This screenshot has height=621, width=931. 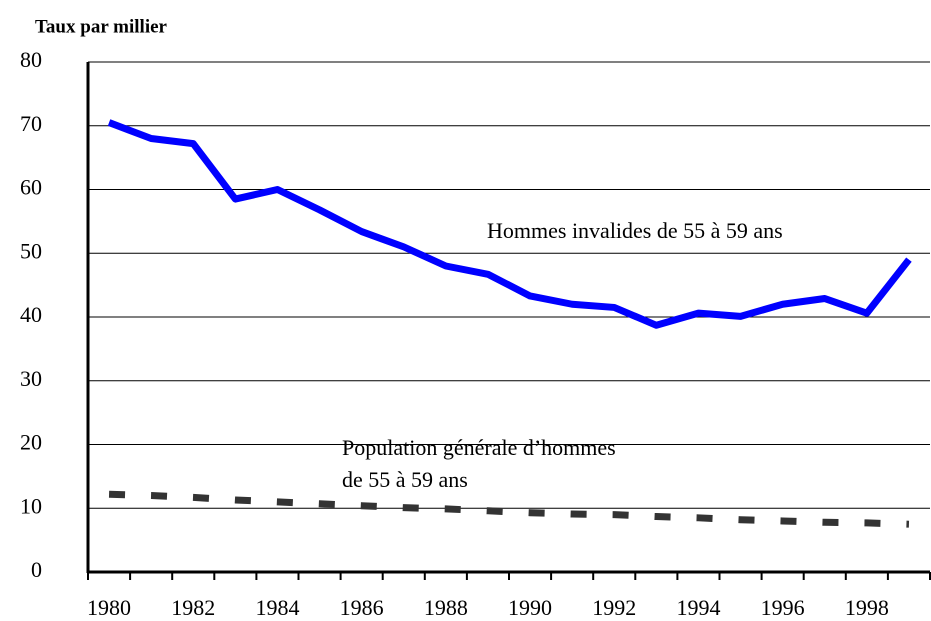 I want to click on x-tick-label: 1994, so click(x=698, y=607).